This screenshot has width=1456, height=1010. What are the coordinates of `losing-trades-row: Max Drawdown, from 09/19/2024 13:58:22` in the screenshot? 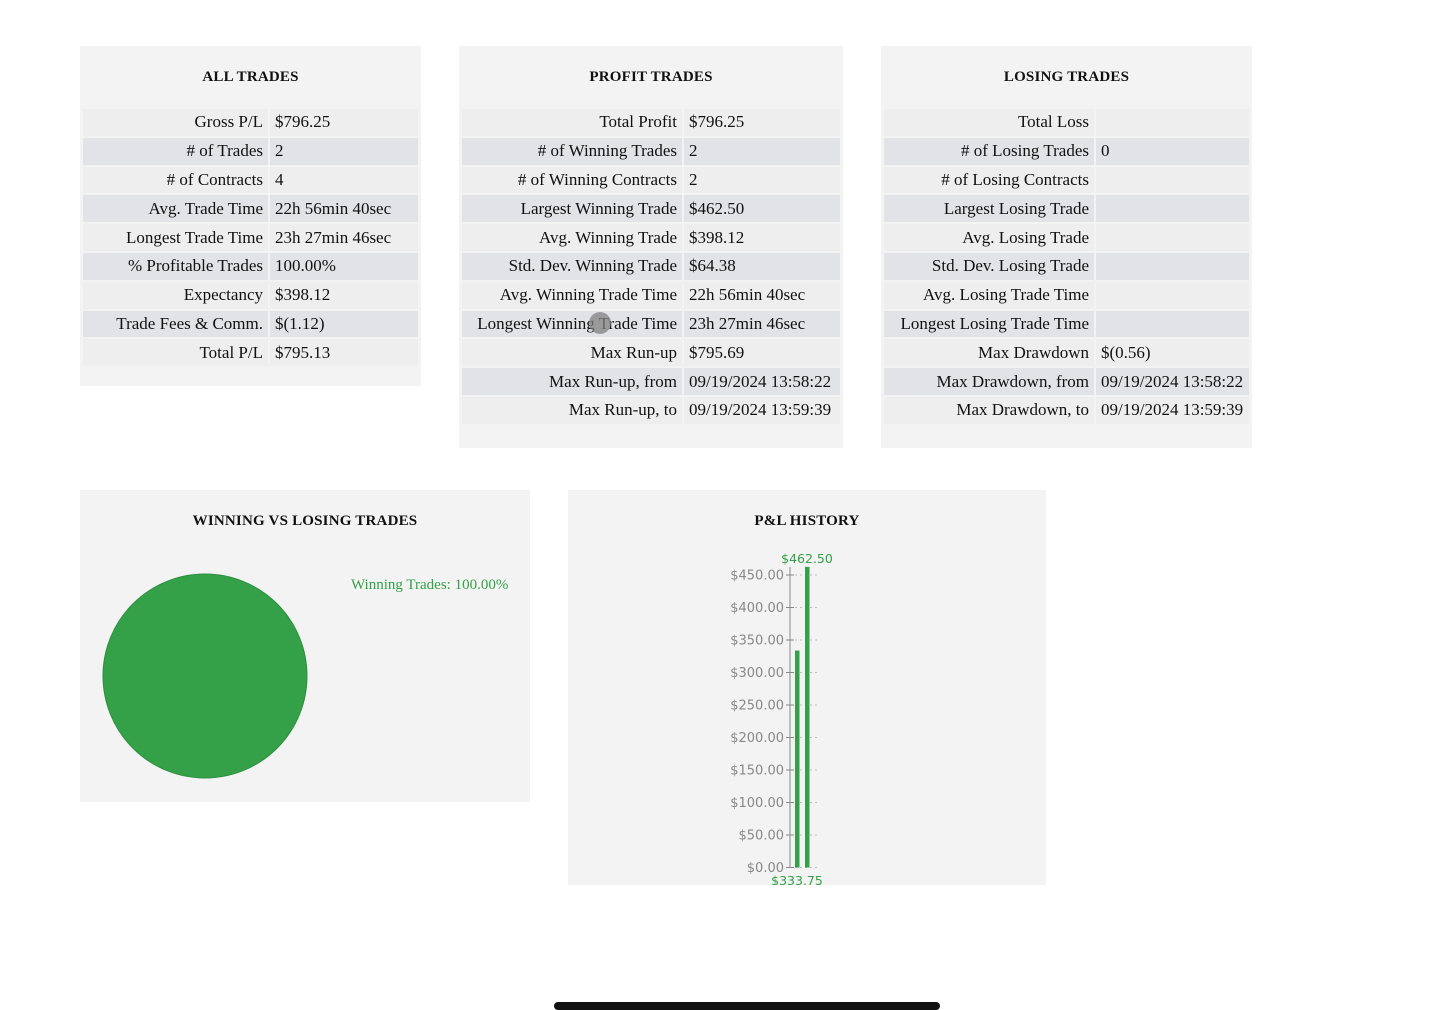 It's located at (1066, 381).